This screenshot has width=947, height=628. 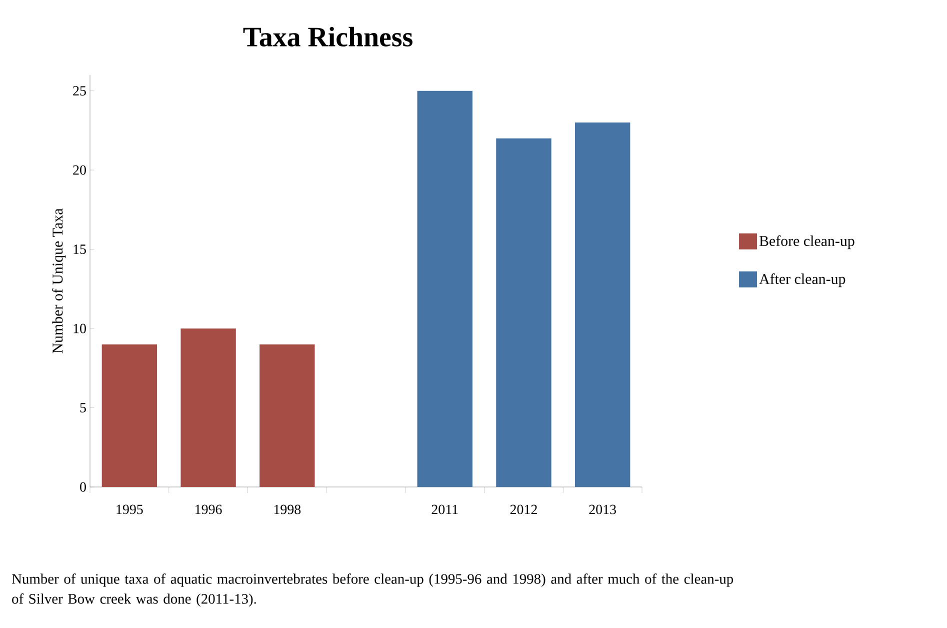 What do you see at coordinates (373, 590) in the screenshot?
I see `text: Number of unique taxa of aquatic macroinvertebrates before clean-up (1995-96 and 1998) and after much of the clean-up of Silver Bow creek was done (2011-13).` at bounding box center [373, 590].